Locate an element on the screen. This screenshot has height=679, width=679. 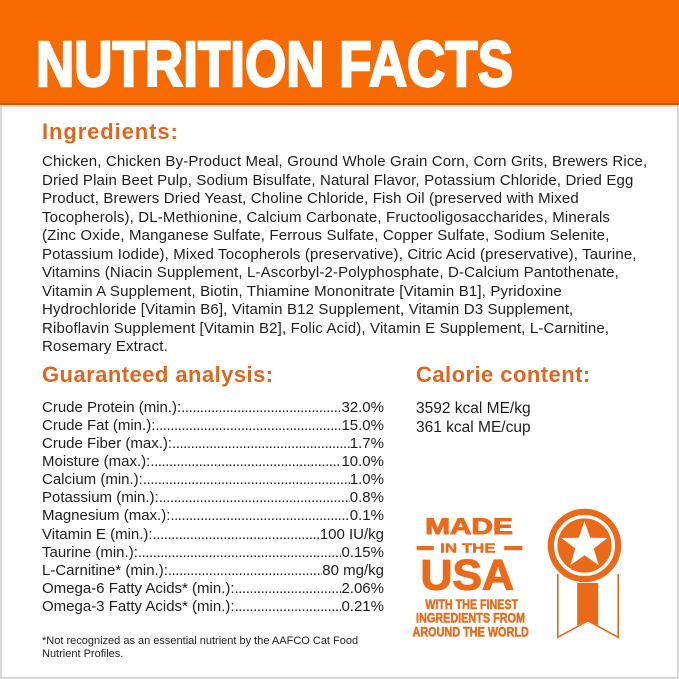
svg-text: NUTRITION FACTS is located at coordinates (274, 63).